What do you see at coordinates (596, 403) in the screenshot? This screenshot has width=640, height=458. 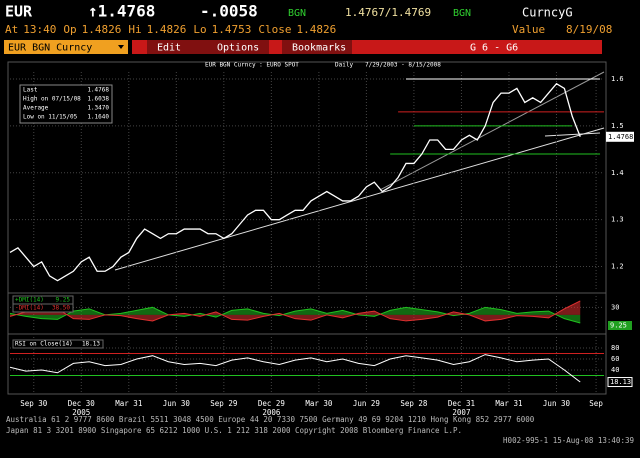 I see `x-tick-label: Sep` at bounding box center [596, 403].